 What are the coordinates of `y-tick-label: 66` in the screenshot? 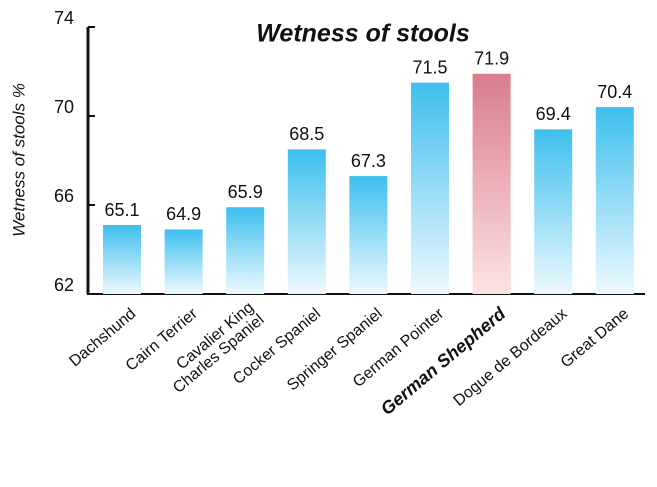 It's located at (64, 196).